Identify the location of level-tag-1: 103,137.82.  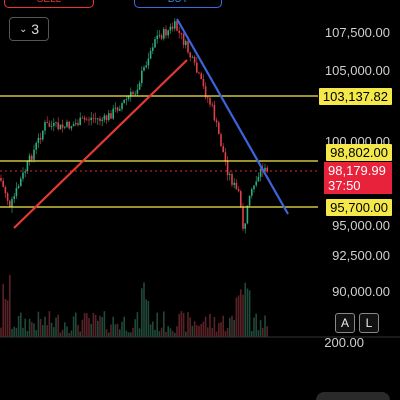
(355, 96).